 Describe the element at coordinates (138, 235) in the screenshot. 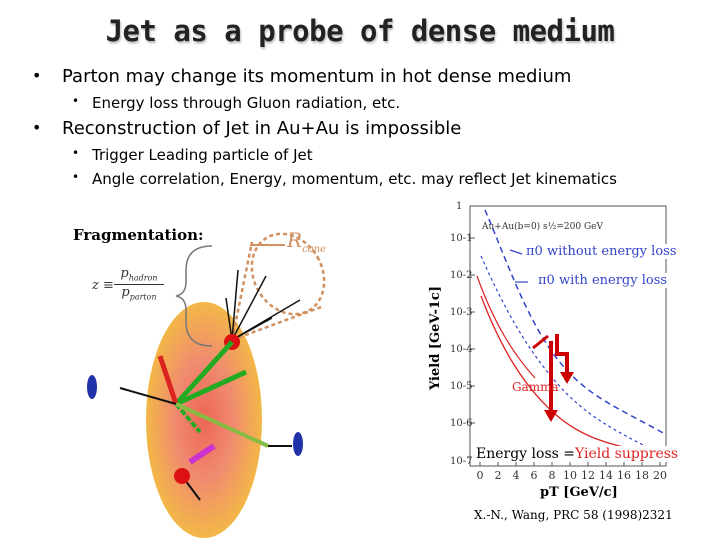

I see `fragmentation-label: Fragmentation:` at that location.